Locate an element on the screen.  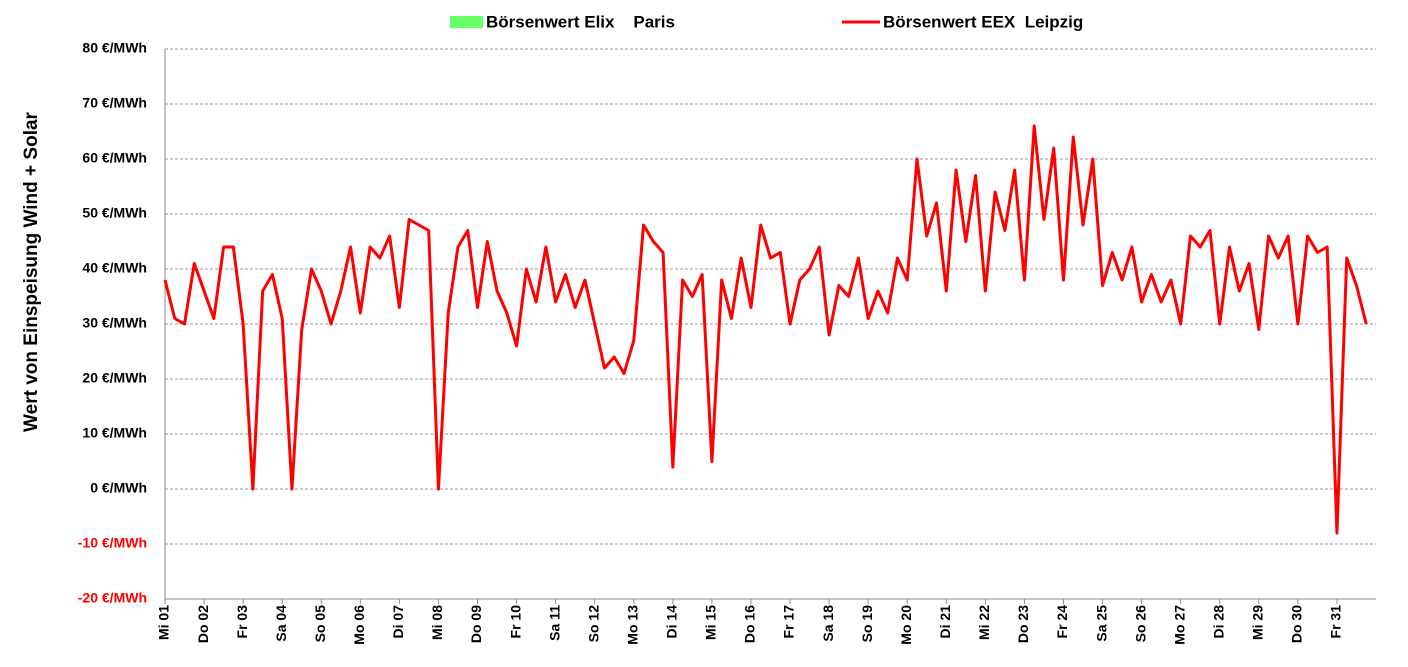
x-tick-label: Mo 27 is located at coordinates (1179, 625).